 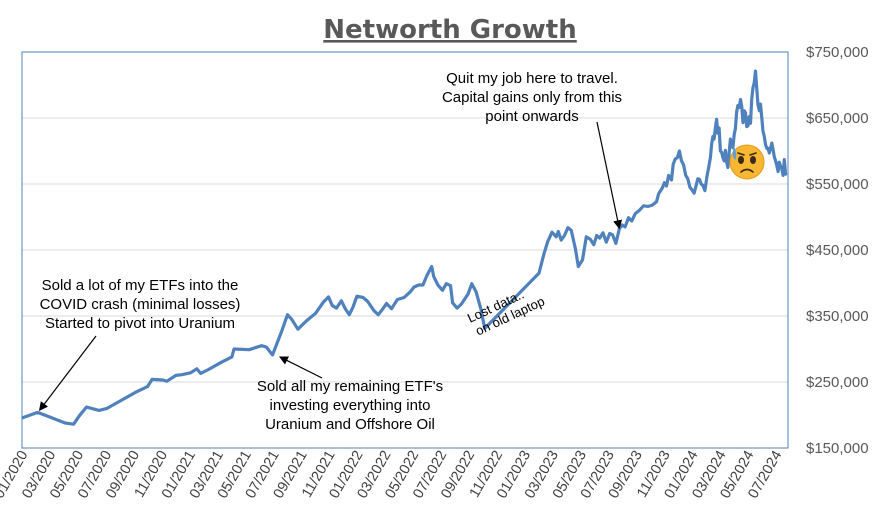 What do you see at coordinates (837, 316) in the screenshot?
I see `y-tick-label: $350,000` at bounding box center [837, 316].